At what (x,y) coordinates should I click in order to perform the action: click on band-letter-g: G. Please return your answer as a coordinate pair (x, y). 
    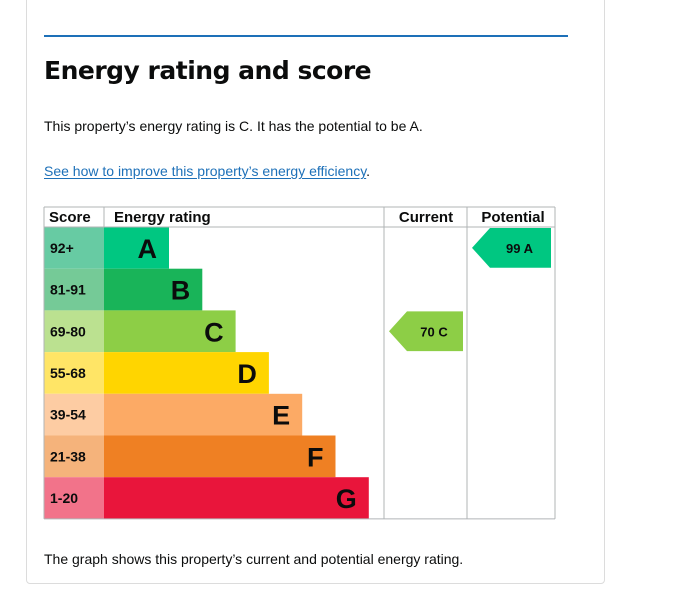
    Looking at the image, I should click on (346, 499).